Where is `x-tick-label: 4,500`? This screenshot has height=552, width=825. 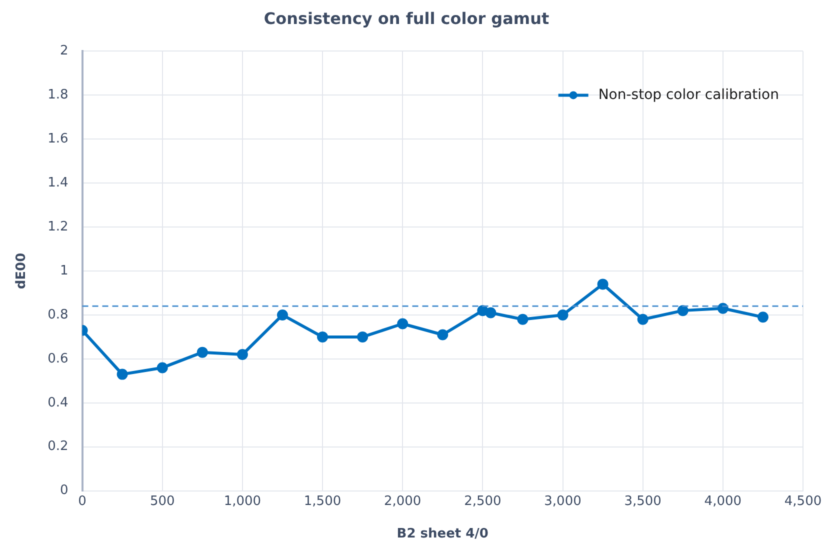 x-tick-label: 4,500 is located at coordinates (803, 501).